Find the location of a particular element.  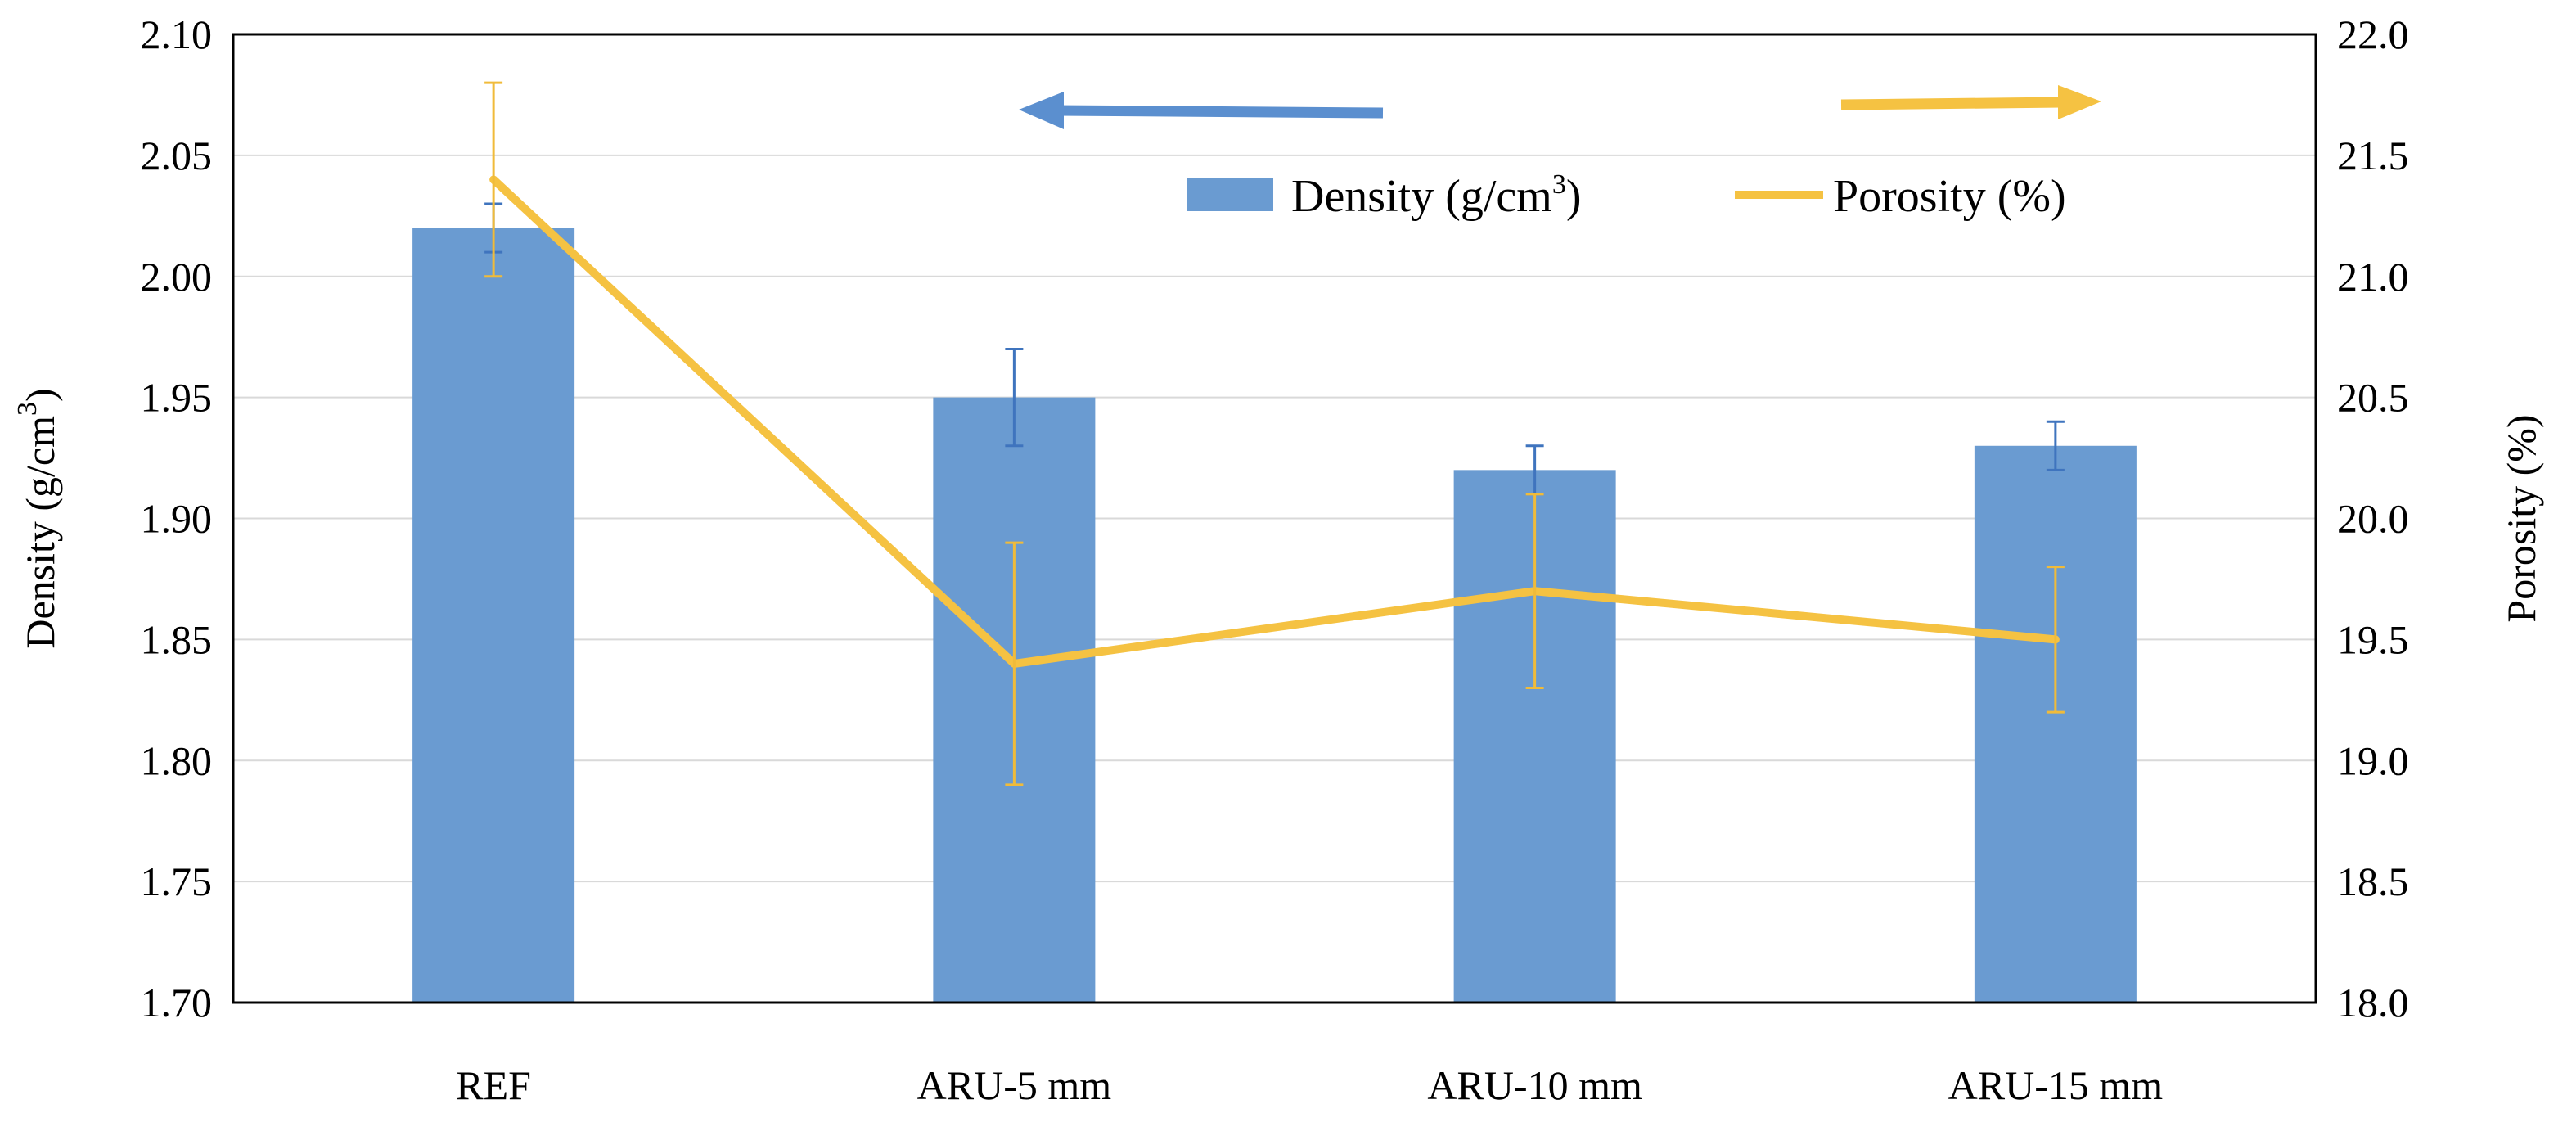

right-tick-label: 18.5 is located at coordinates (2373, 881).